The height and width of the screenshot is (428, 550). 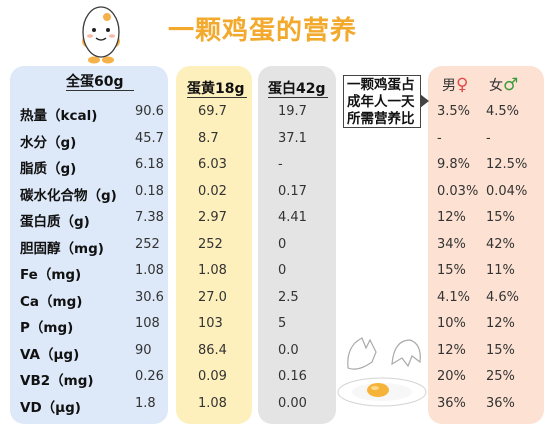 I want to click on value-yolk: 86.4, so click(x=212, y=350).